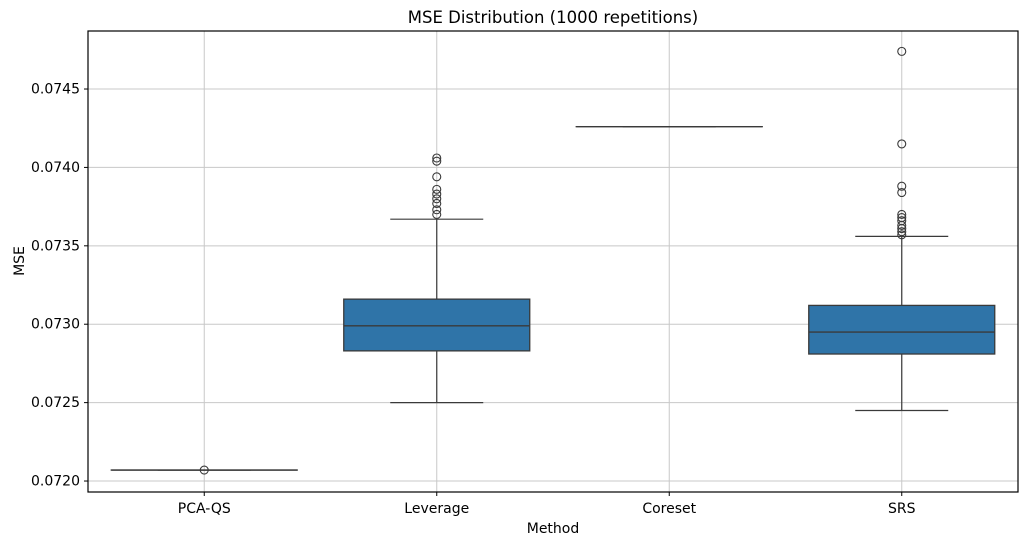 The image size is (1028, 545). I want to click on x-tick-label: Leverage, so click(436, 509).